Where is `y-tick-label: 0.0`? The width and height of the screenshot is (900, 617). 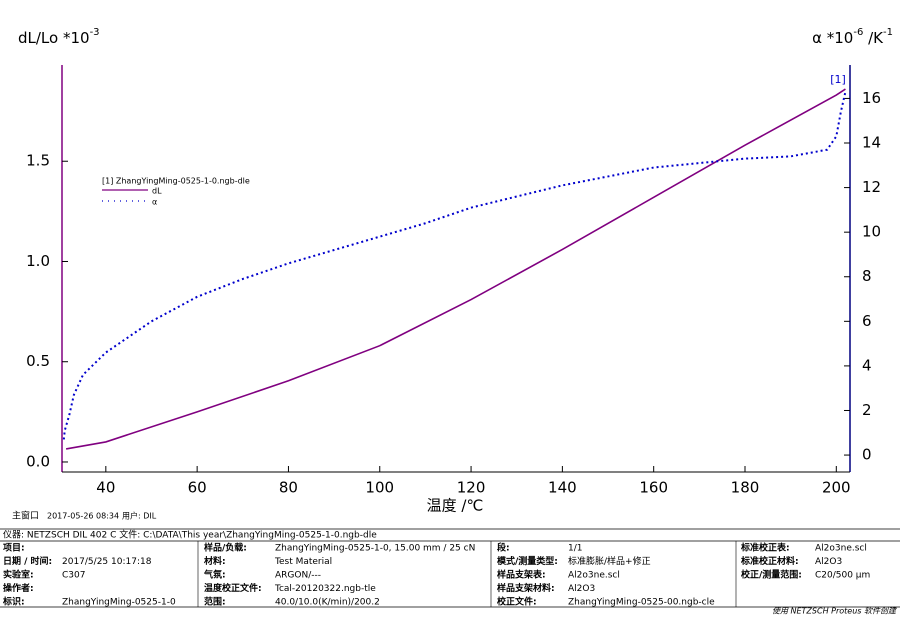
y-tick-label: 0.0 is located at coordinates (38, 461).